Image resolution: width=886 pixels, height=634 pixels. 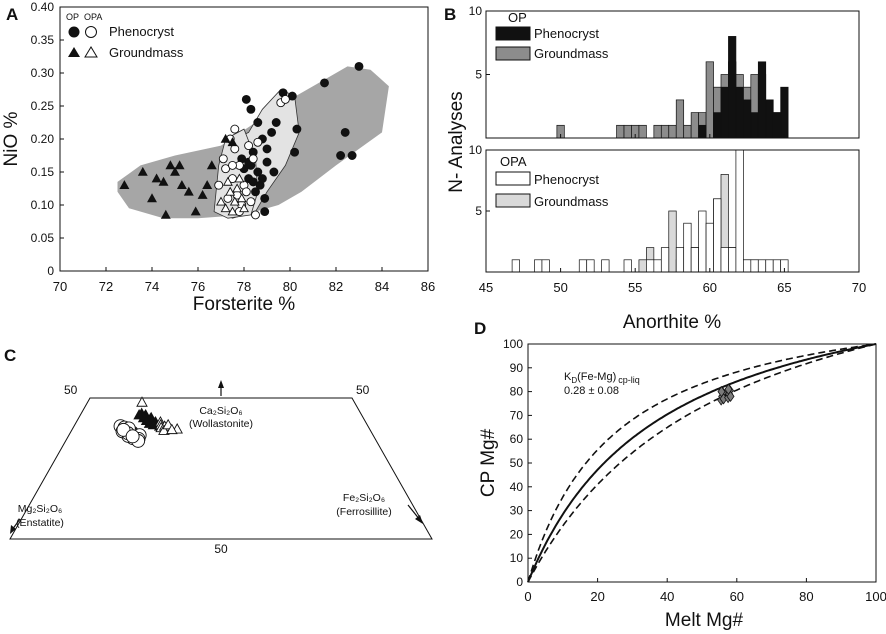 I want to click on a-xtick-label: 76, so click(x=198, y=286).